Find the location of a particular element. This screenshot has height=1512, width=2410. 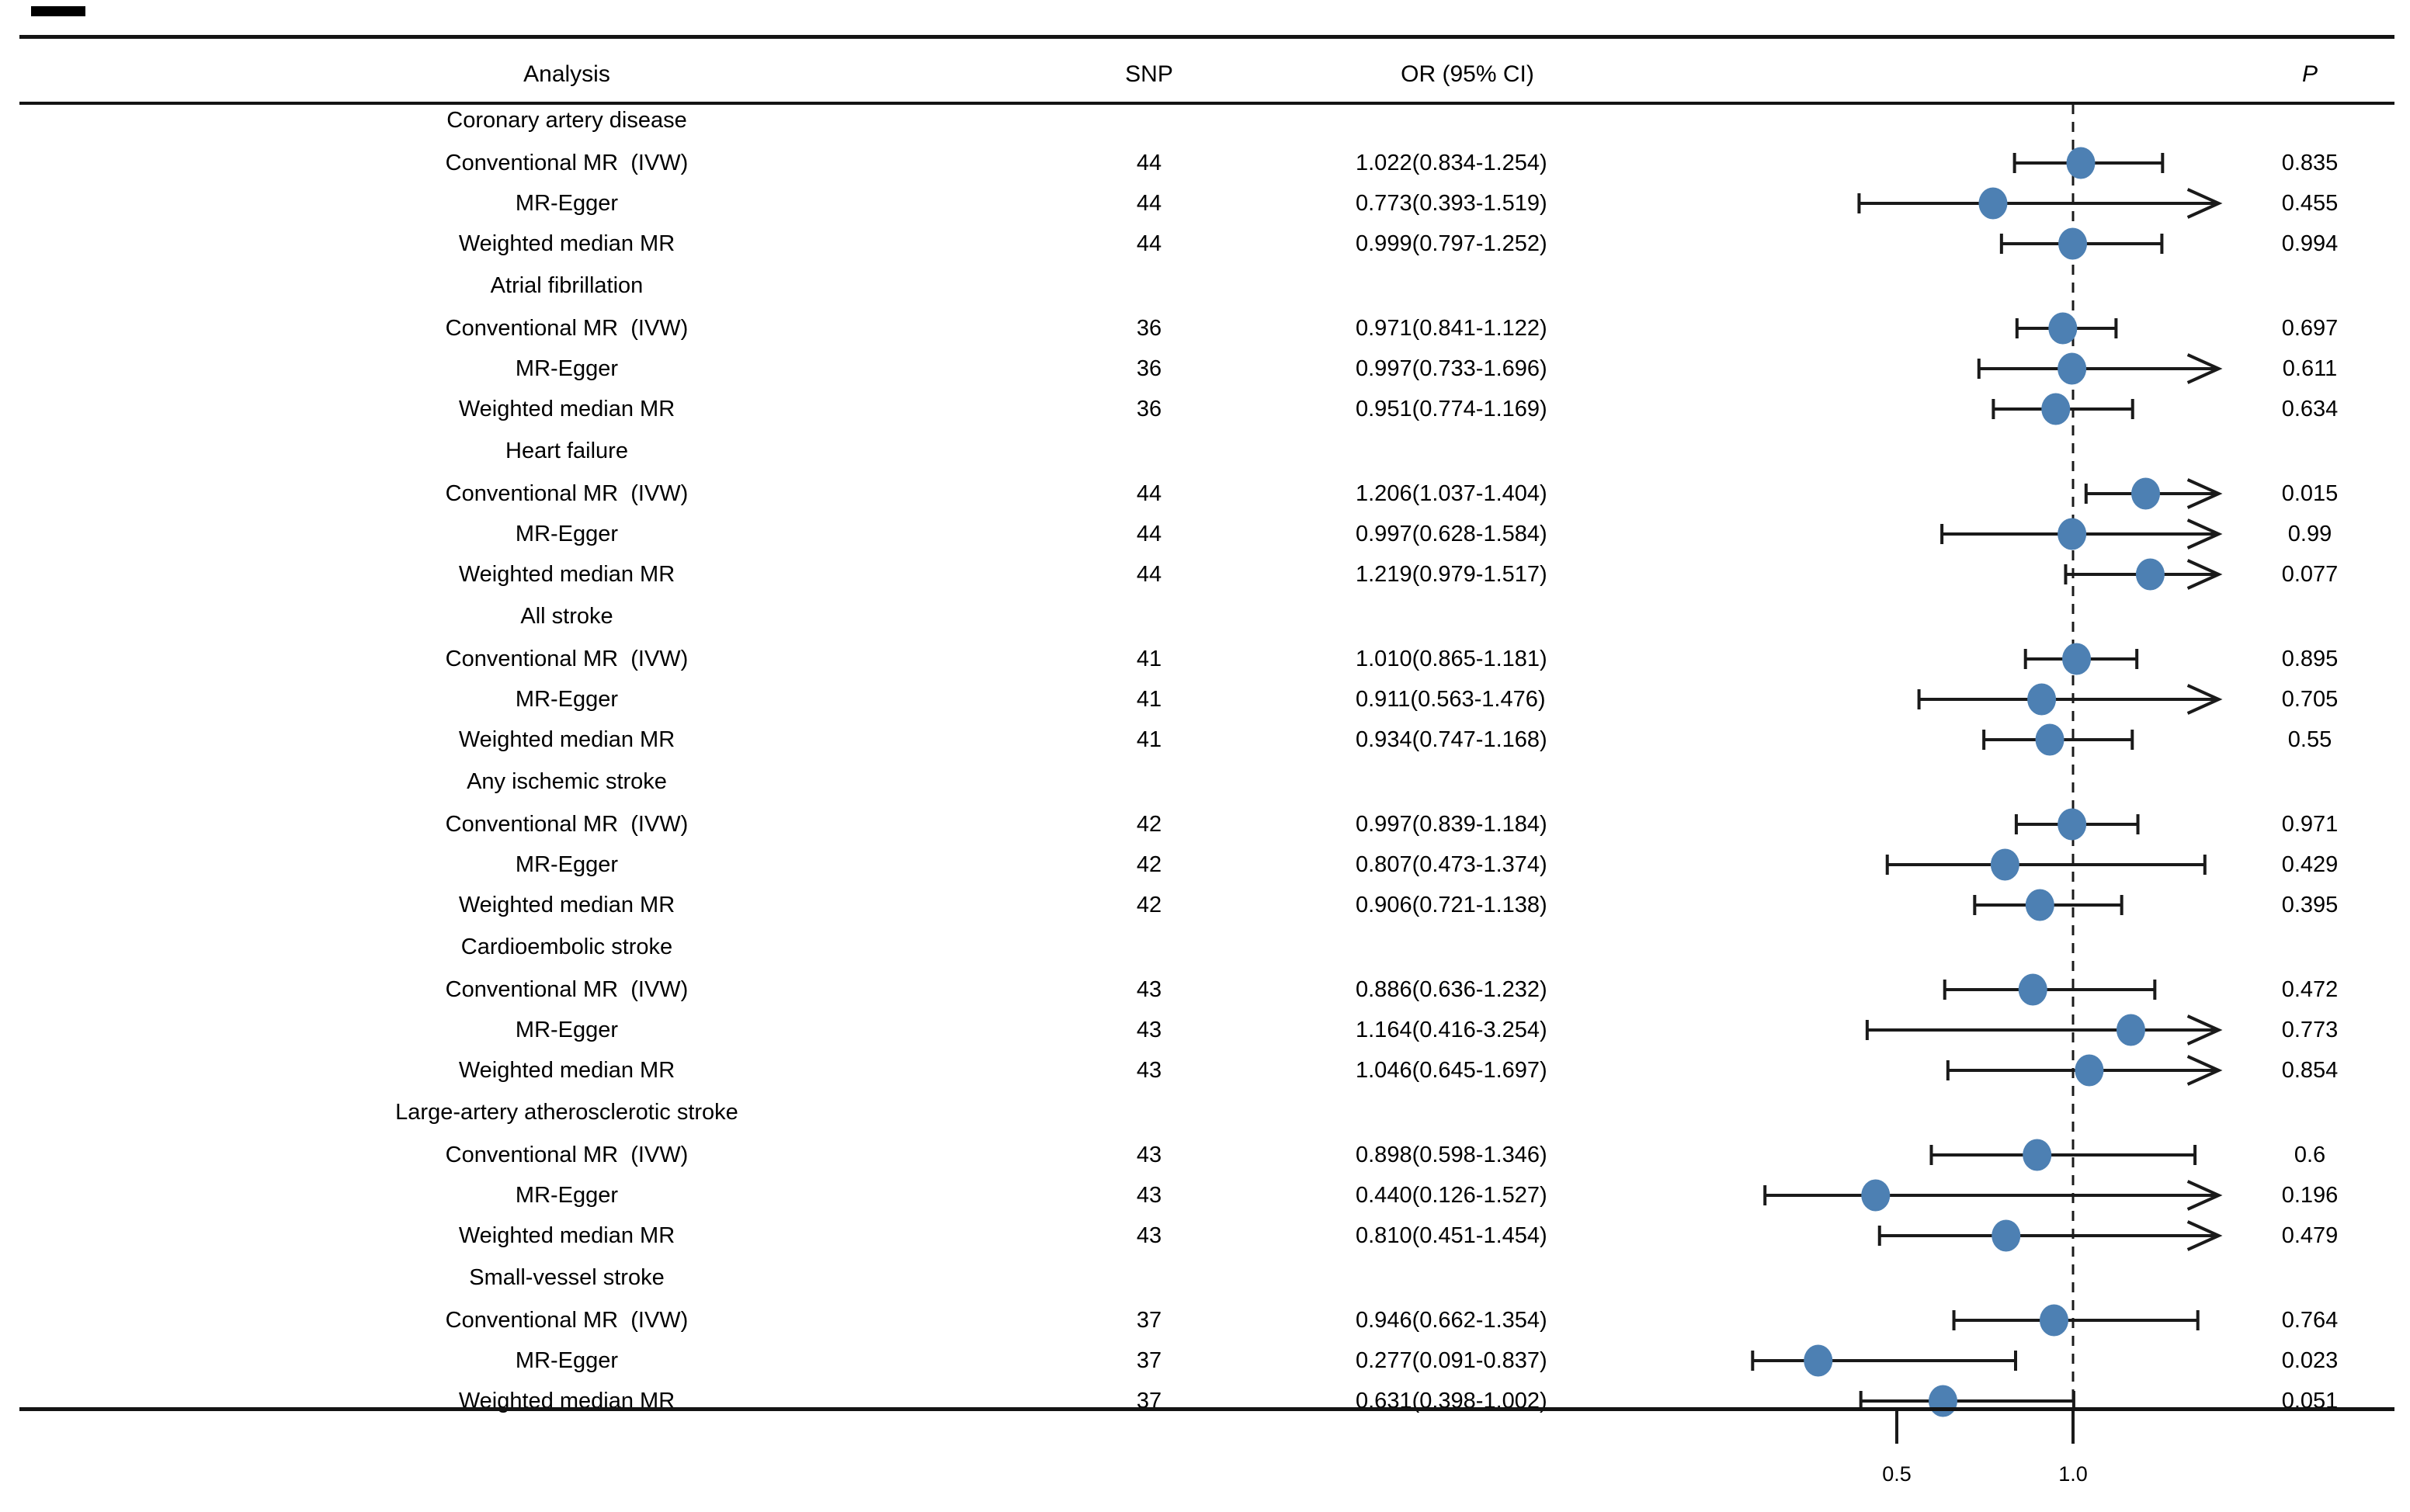

or-ci-value: 0.997(0.733-1.696) is located at coordinates (1451, 368).